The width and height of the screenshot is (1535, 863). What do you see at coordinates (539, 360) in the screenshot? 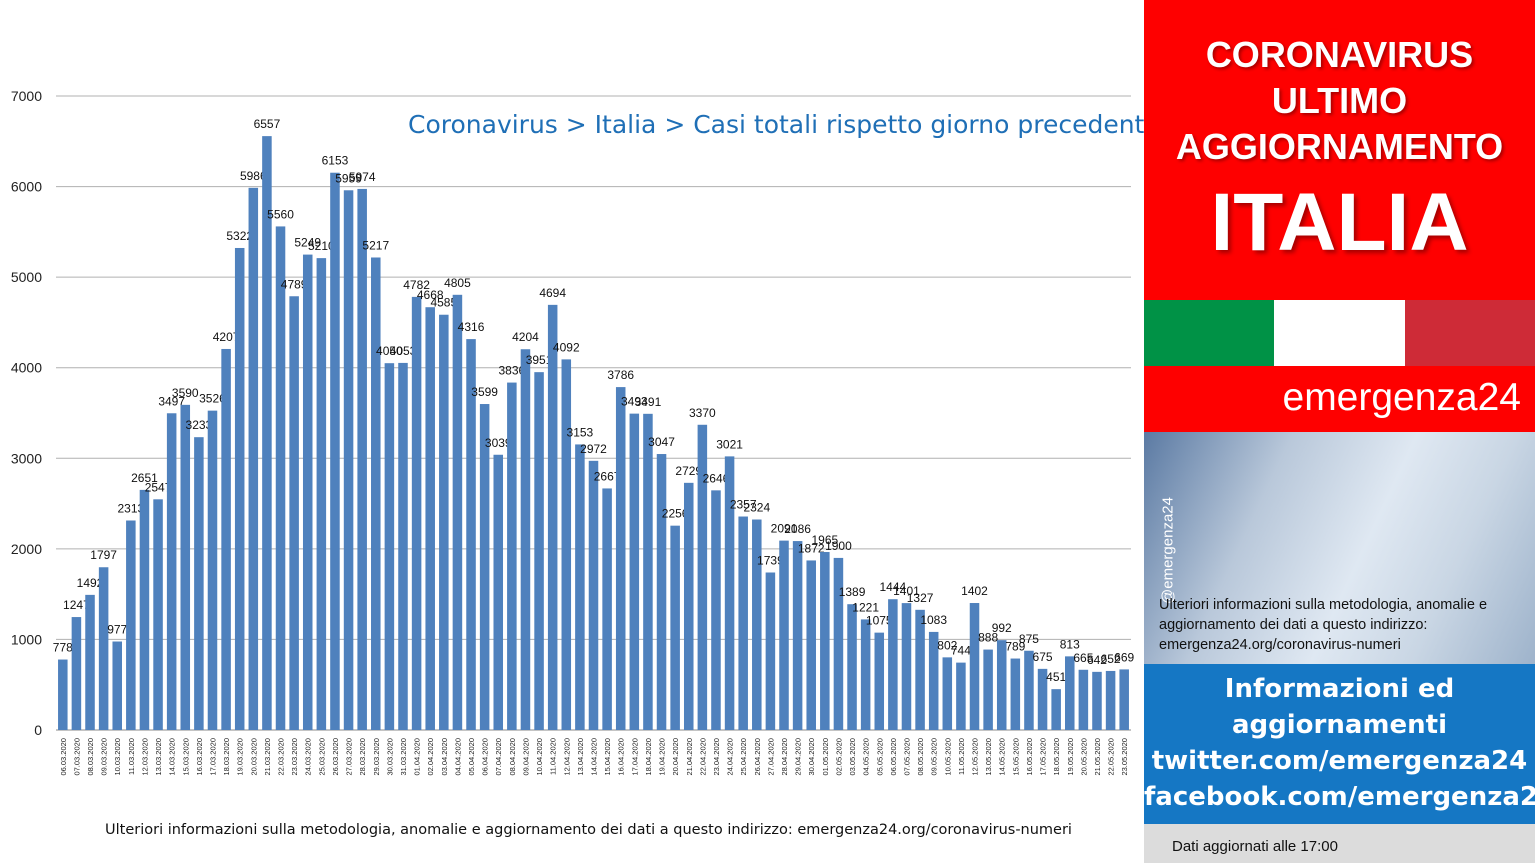
I see `data-label: 3951` at bounding box center [539, 360].